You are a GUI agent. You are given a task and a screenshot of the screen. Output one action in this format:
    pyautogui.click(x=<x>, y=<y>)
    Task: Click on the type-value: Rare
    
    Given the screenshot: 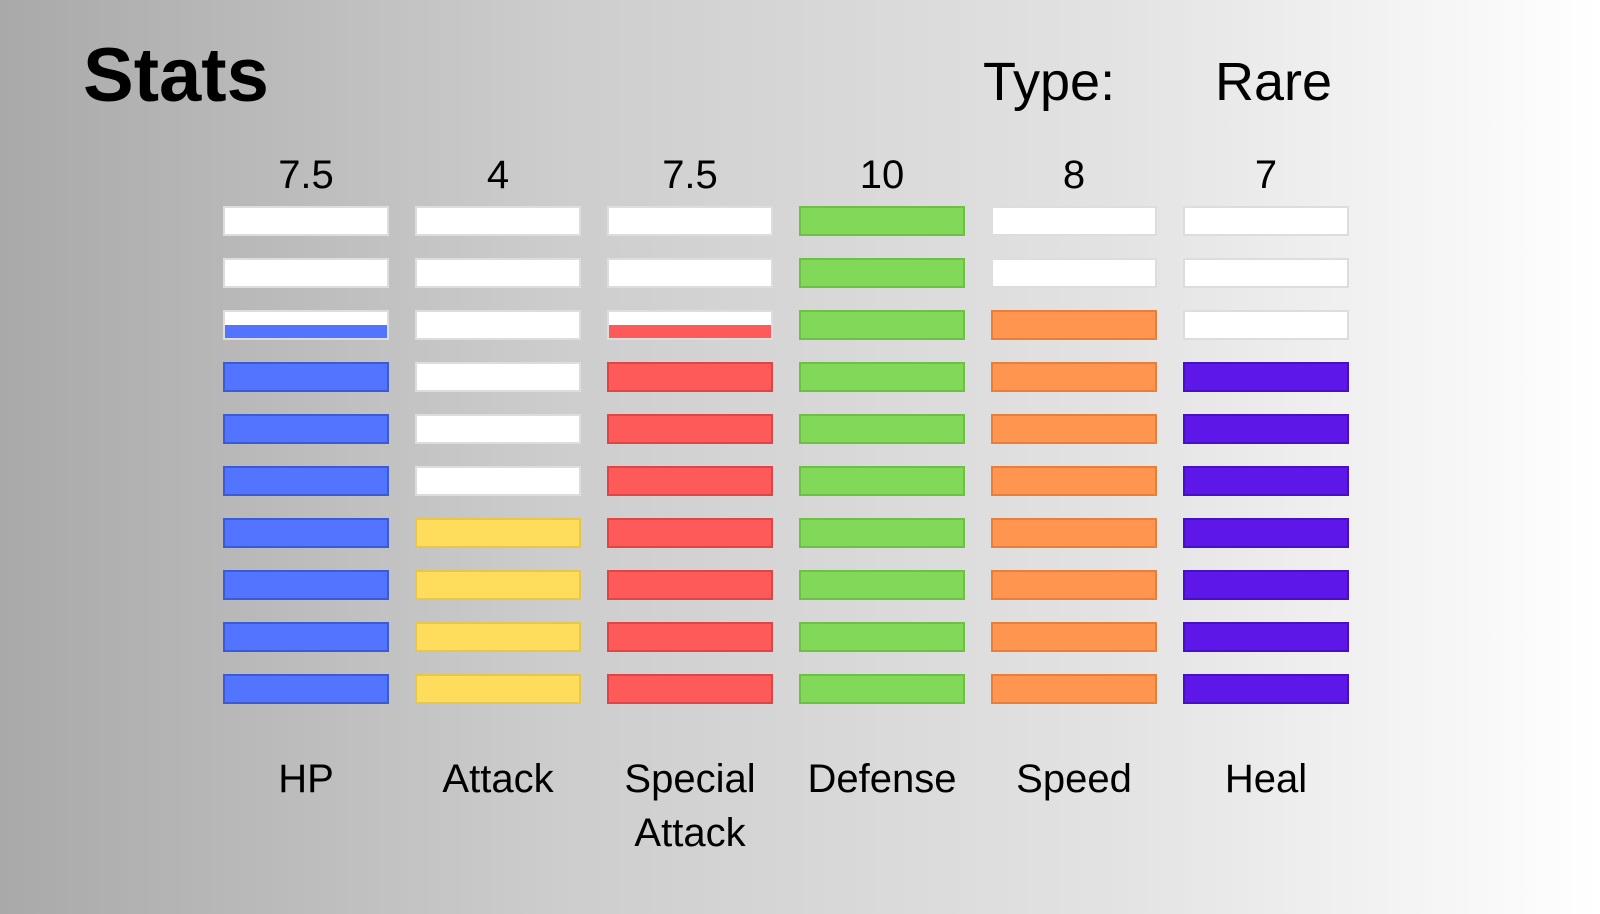 What is the action you would take?
    pyautogui.click(x=1274, y=82)
    